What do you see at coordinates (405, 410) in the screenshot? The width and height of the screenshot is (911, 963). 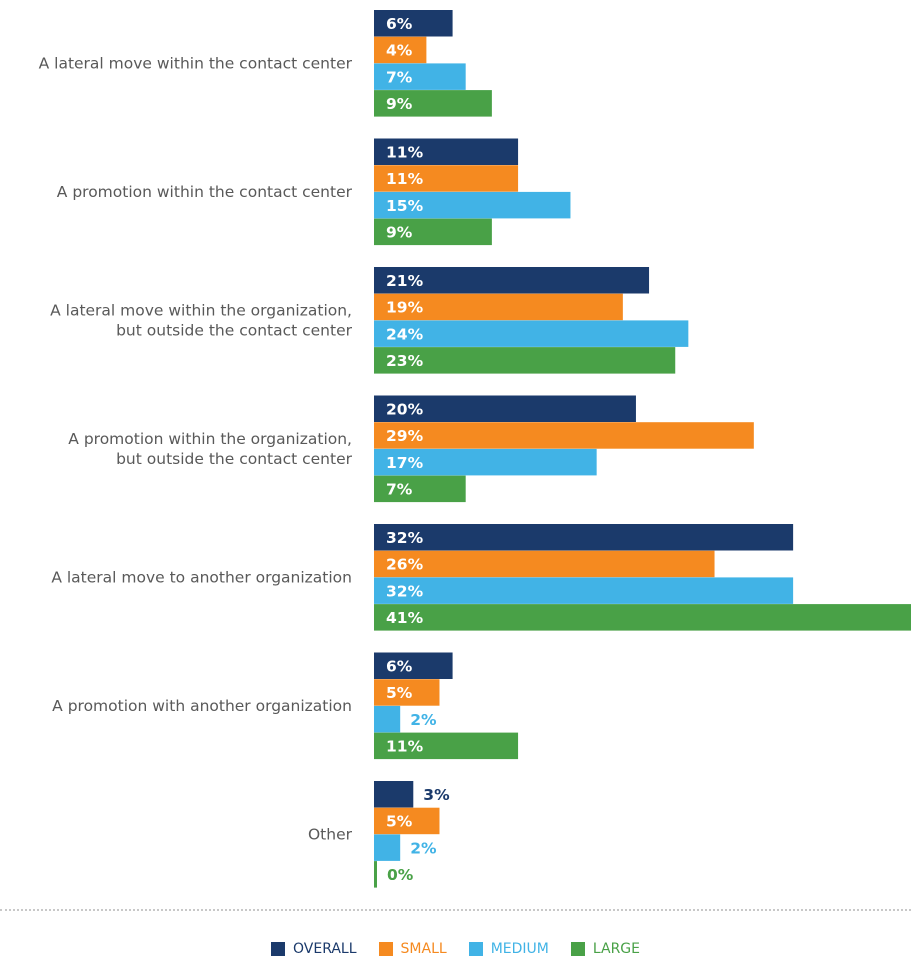 I see `data-label: 20%` at bounding box center [405, 410].